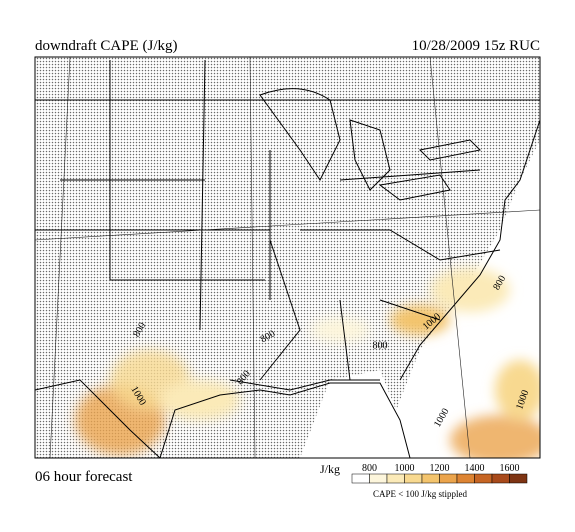  What do you see at coordinates (380, 345) in the screenshot?
I see `contour-label: 800` at bounding box center [380, 345].